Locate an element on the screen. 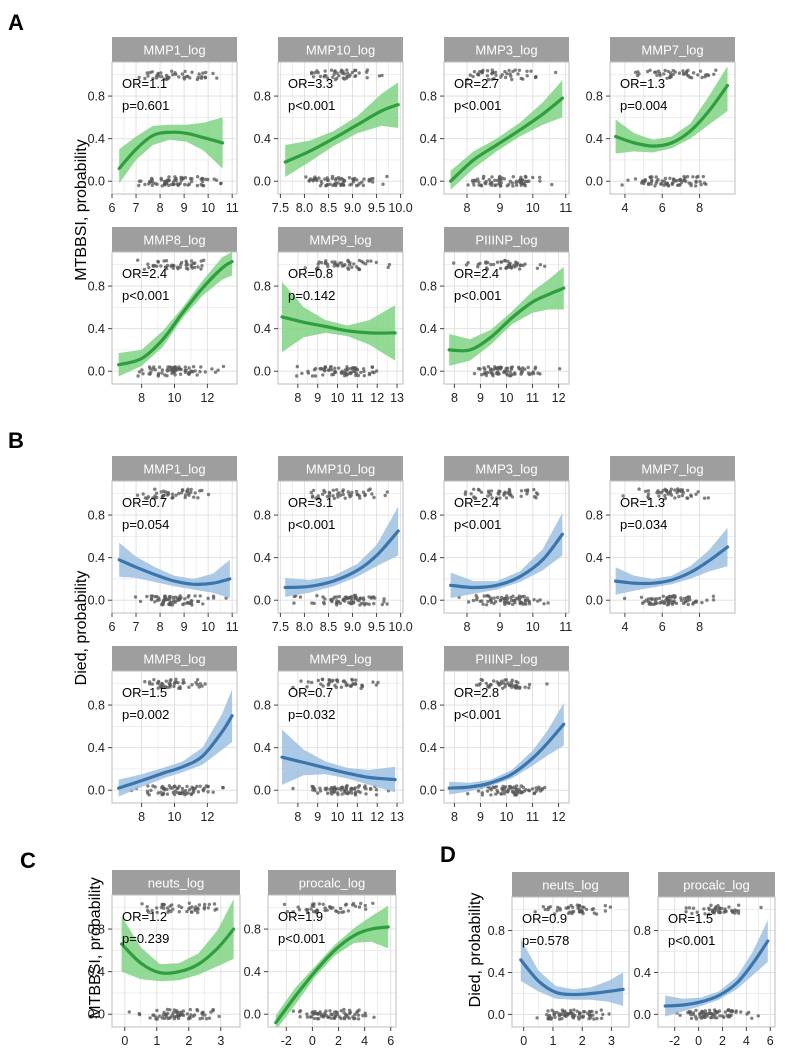 The height and width of the screenshot is (1061, 800). p-value-label: p<0.001 is located at coordinates (301, 938).